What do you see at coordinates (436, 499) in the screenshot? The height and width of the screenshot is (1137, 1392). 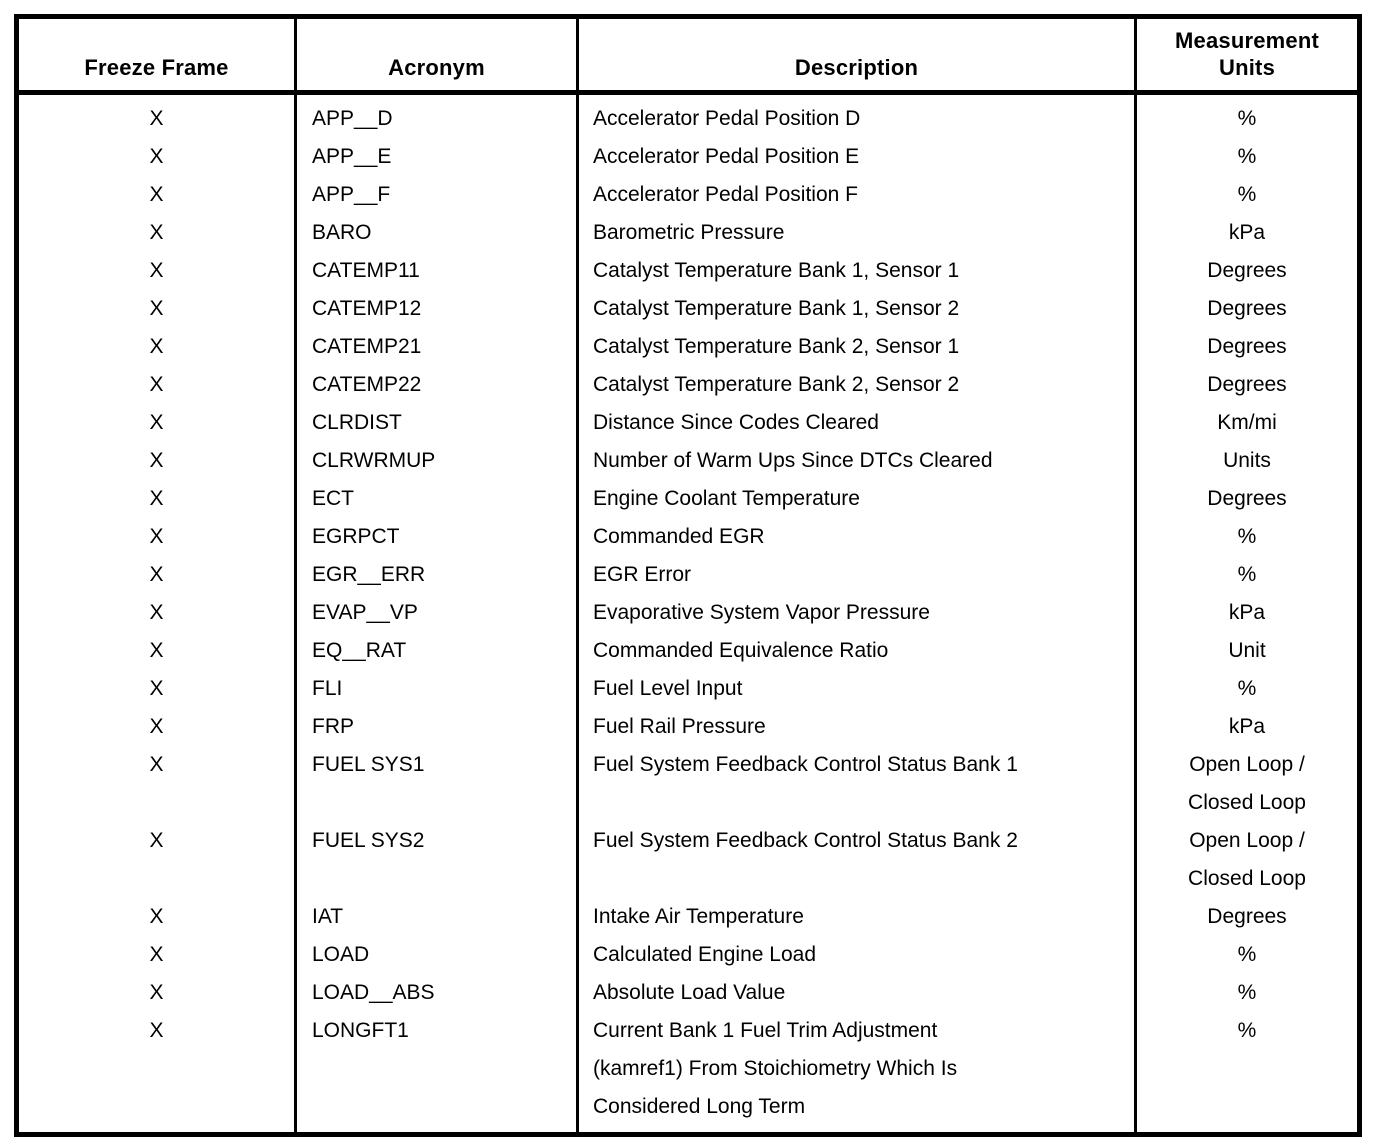 I see `acronym-cell: ECT` at bounding box center [436, 499].